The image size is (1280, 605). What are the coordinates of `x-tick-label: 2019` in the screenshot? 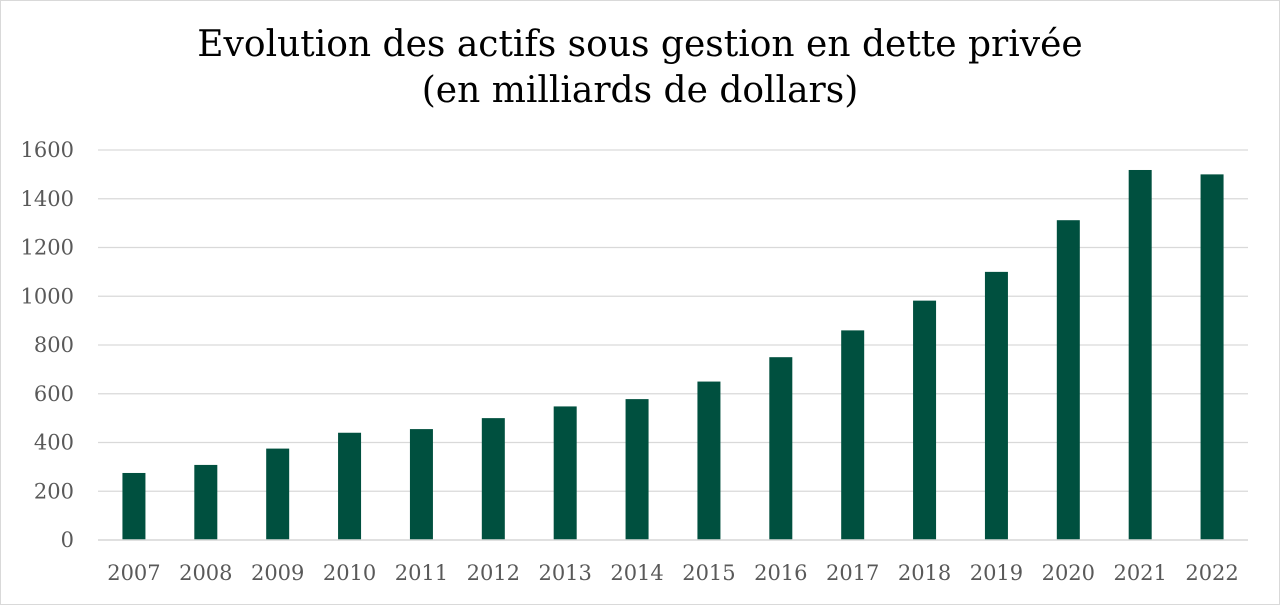 It's located at (996, 573).